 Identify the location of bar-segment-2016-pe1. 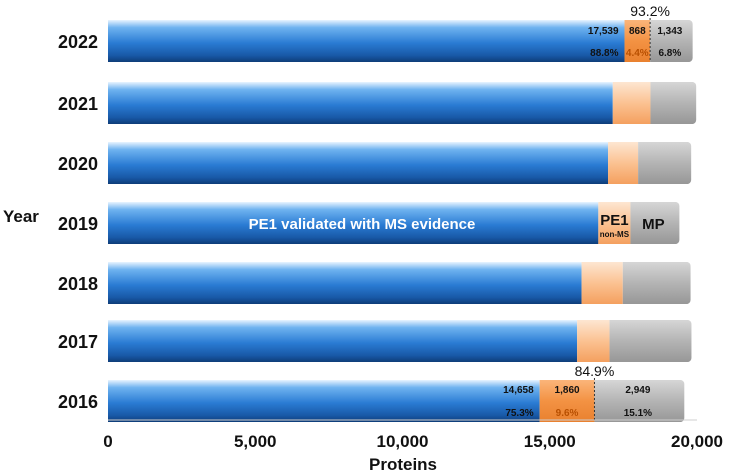
(567, 401).